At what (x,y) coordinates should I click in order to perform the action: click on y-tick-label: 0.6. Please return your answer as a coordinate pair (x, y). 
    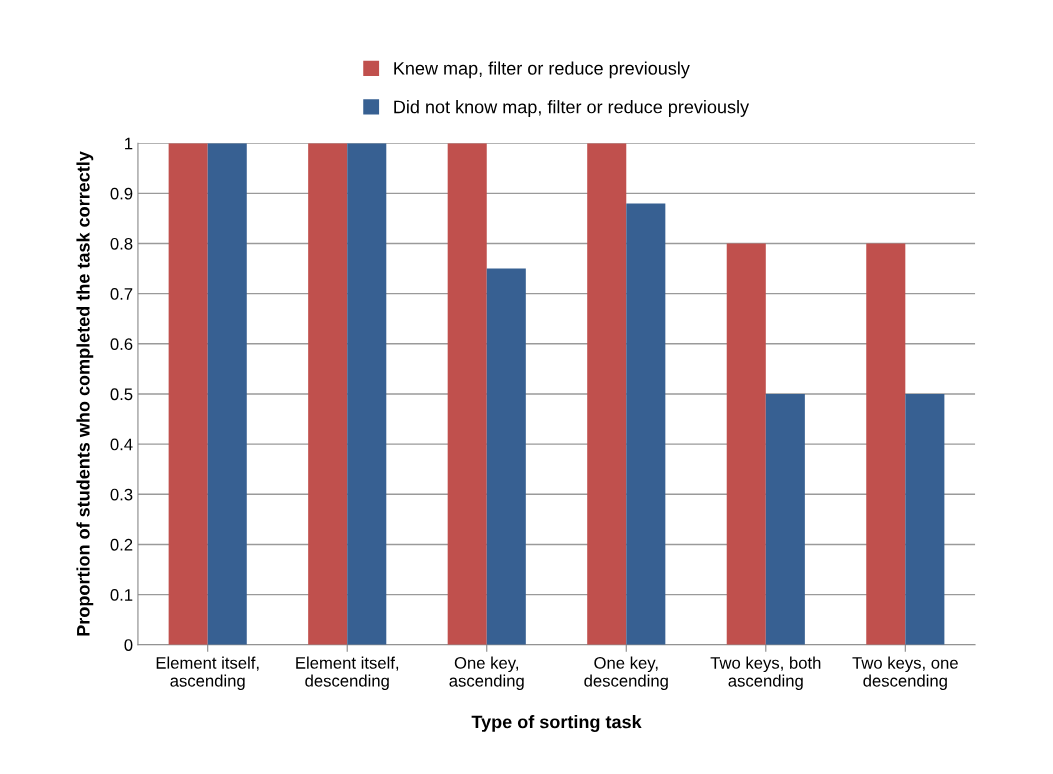
    Looking at the image, I should click on (121, 344).